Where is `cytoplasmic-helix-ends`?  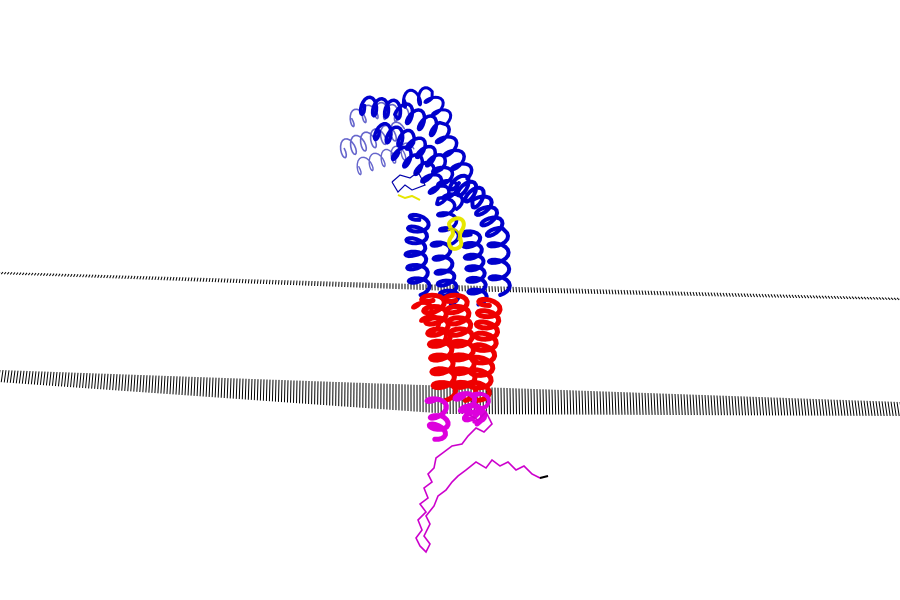
cytoplasmic-helix-ends is located at coordinates (457, 416).